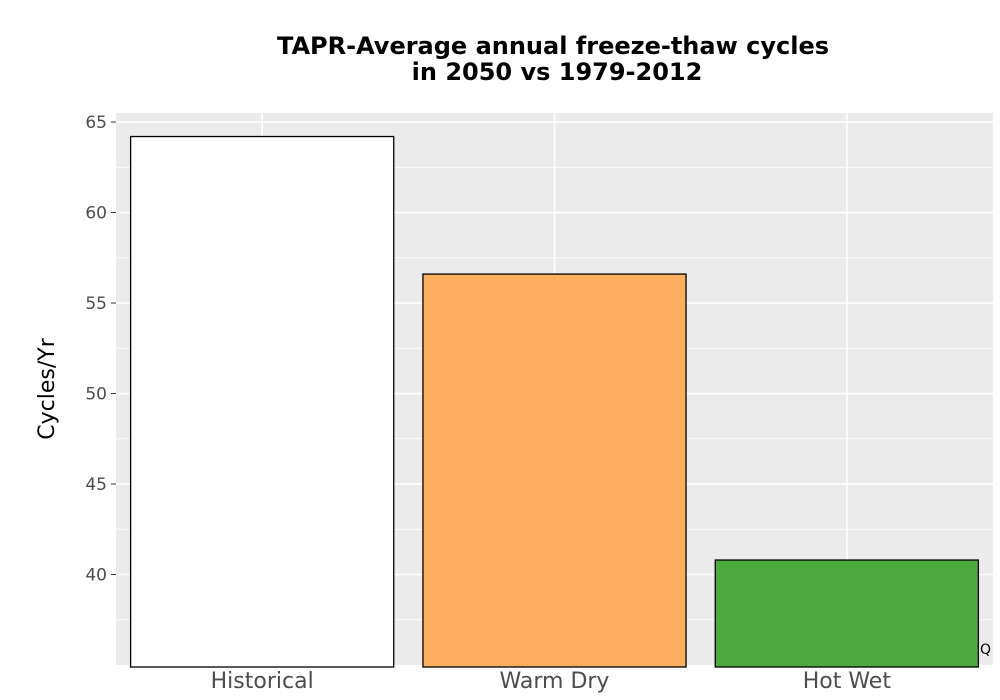 The height and width of the screenshot is (700, 1000). Describe the element at coordinates (96, 214) in the screenshot. I see `y-tick-label: 60` at that location.